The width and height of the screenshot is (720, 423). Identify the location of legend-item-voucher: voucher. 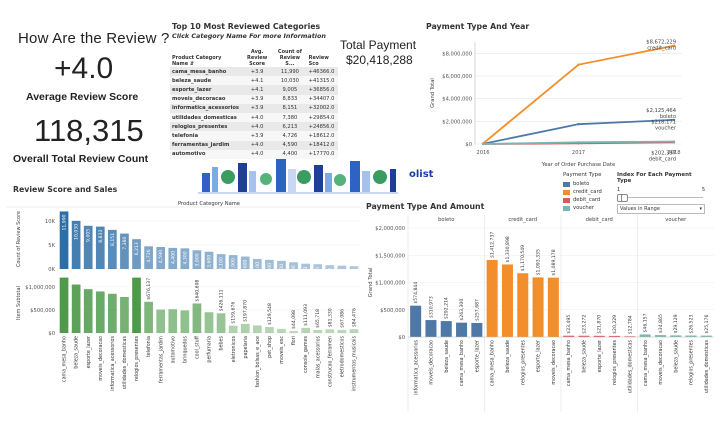
(593, 208).